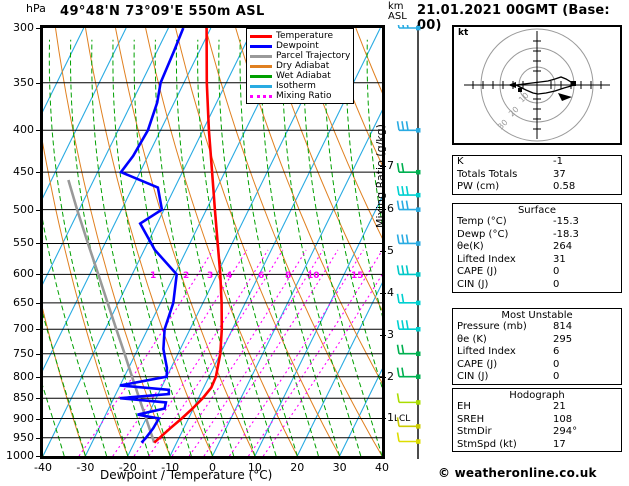  I want to click on dewpoint-curve, so click(151, 236).